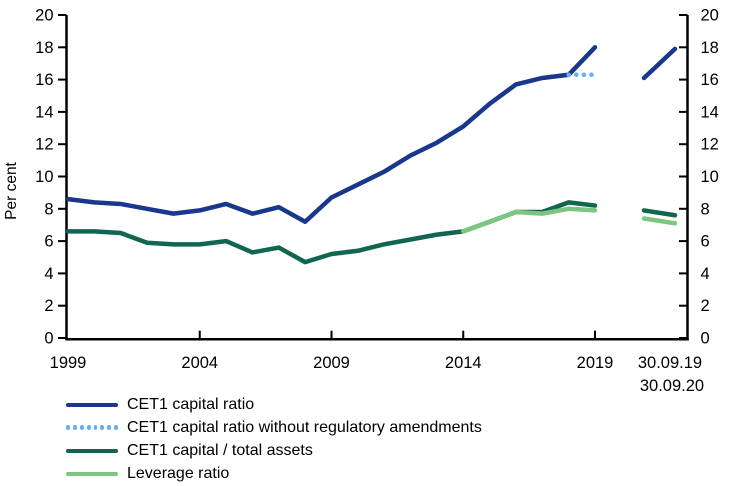  What do you see at coordinates (331, 363) in the screenshot?
I see `x-tick-label: 2009` at bounding box center [331, 363].